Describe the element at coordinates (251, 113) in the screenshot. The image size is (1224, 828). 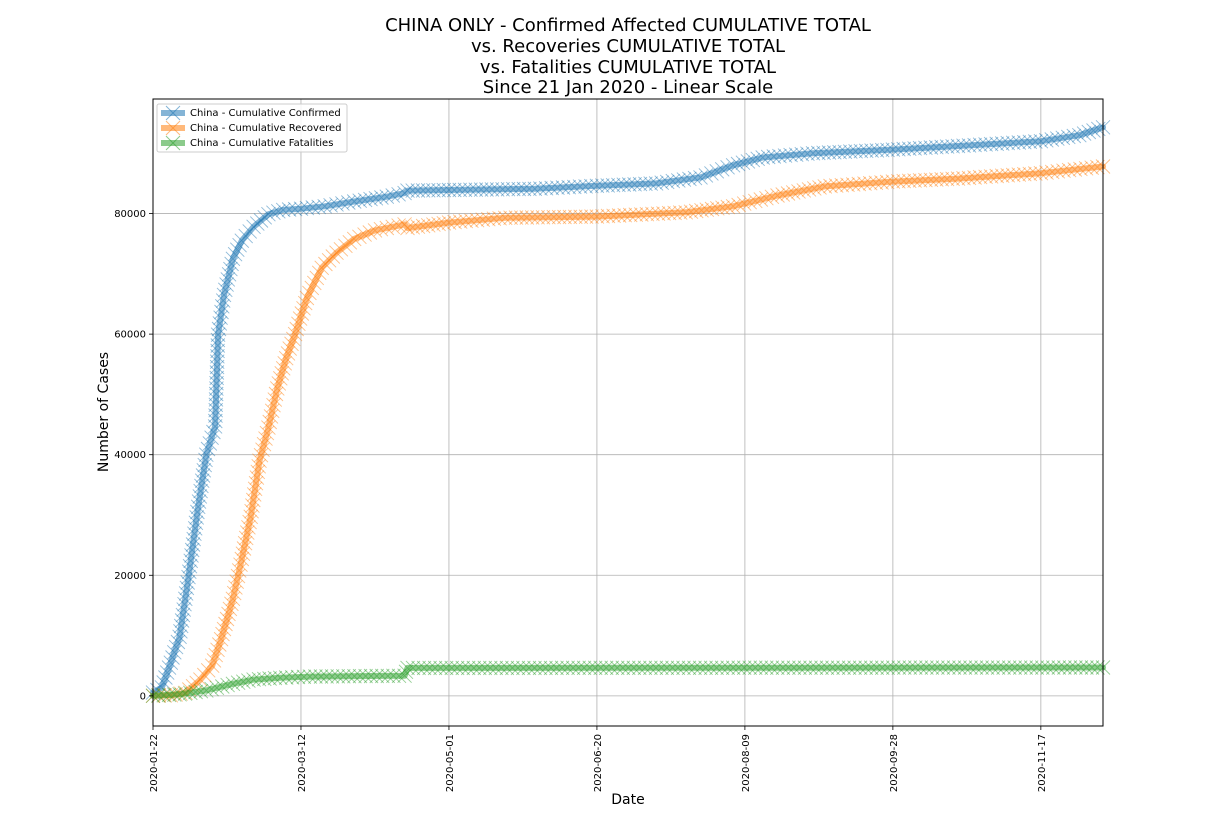
I see `legend-entry-confirmed: China - Cumulative Confirmed` at that location.